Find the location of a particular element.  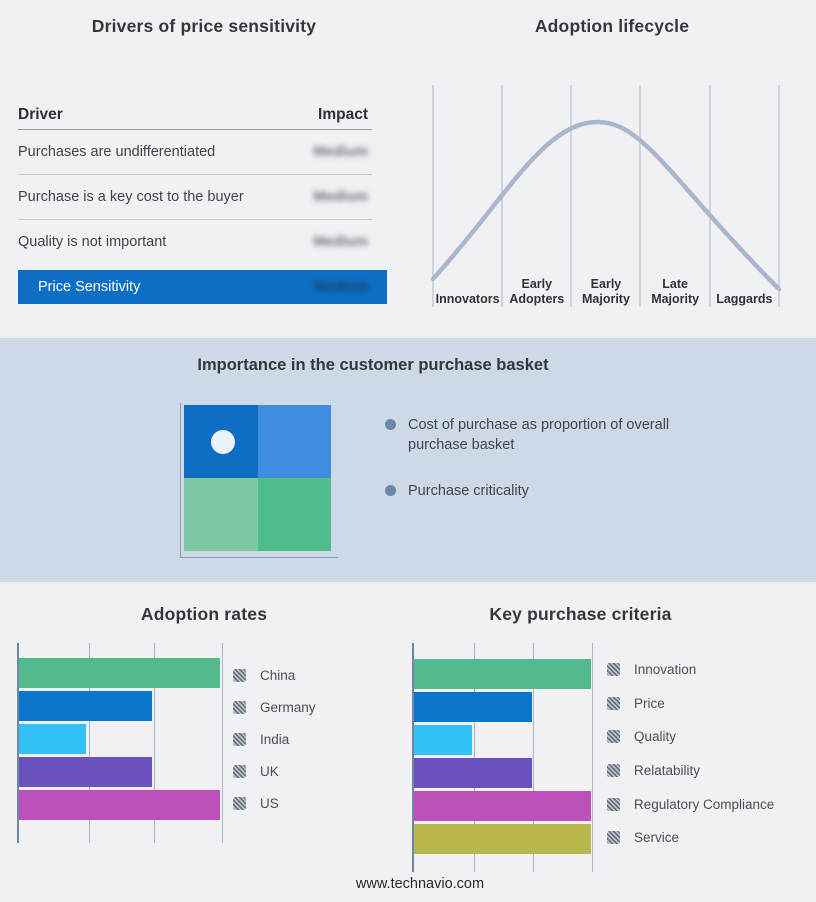

legend-label: Price is located at coordinates (649, 703).